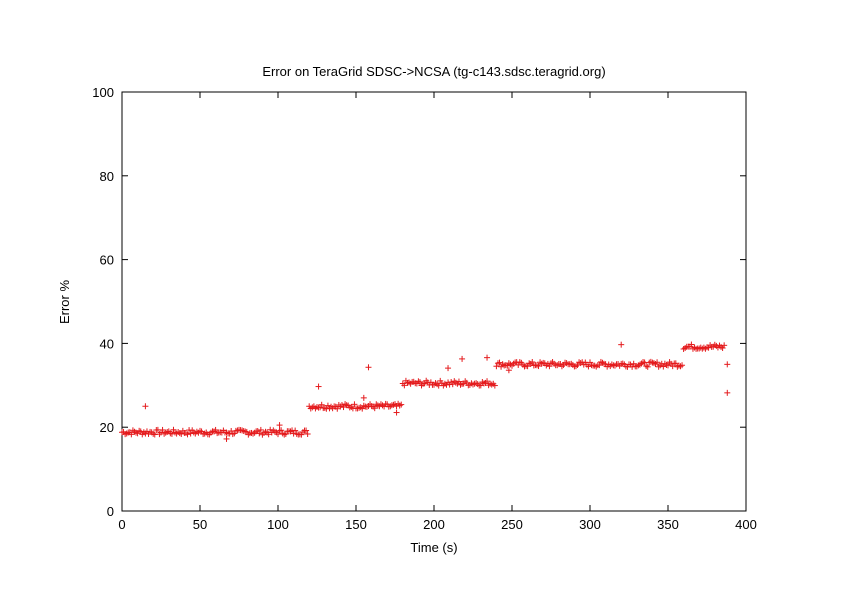 This screenshot has width=842, height=595. What do you see at coordinates (103, 92) in the screenshot?
I see `y-tick-label: 100` at bounding box center [103, 92].